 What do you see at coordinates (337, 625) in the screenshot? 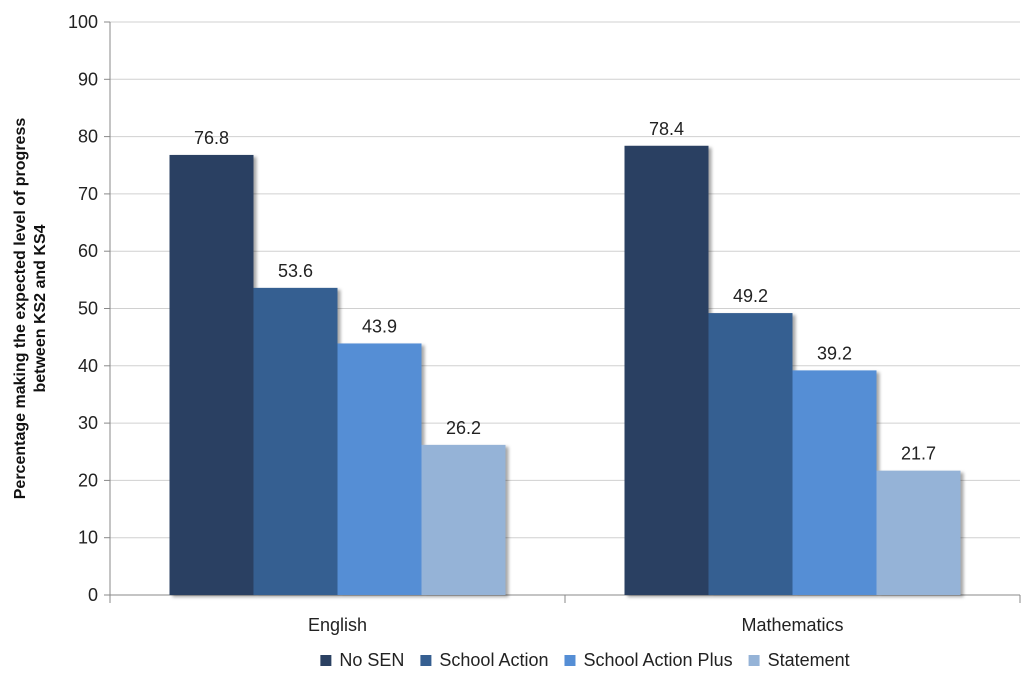
I see `x-category-label: English` at bounding box center [337, 625].